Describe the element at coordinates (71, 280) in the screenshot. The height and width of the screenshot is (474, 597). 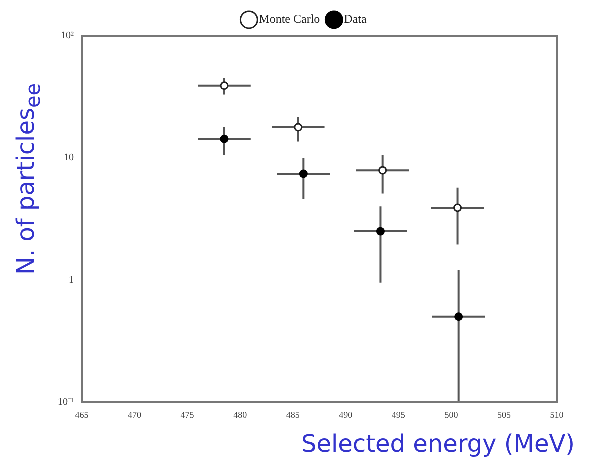
I see `y-tick-label: 1` at that location.